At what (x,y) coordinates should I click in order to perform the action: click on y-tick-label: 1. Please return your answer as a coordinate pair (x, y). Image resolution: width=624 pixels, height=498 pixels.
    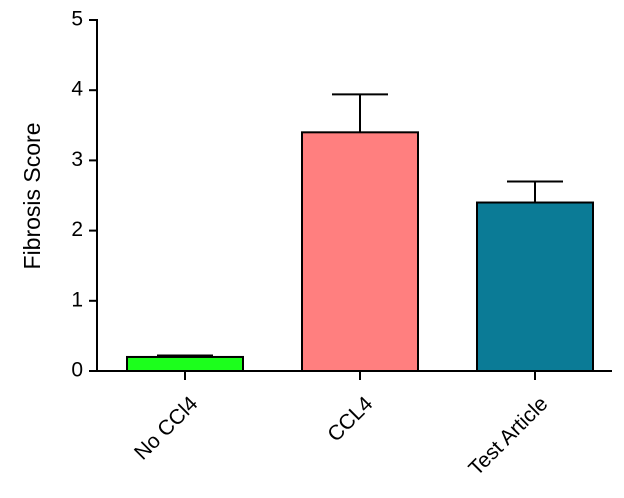
    Looking at the image, I should click on (77, 299).